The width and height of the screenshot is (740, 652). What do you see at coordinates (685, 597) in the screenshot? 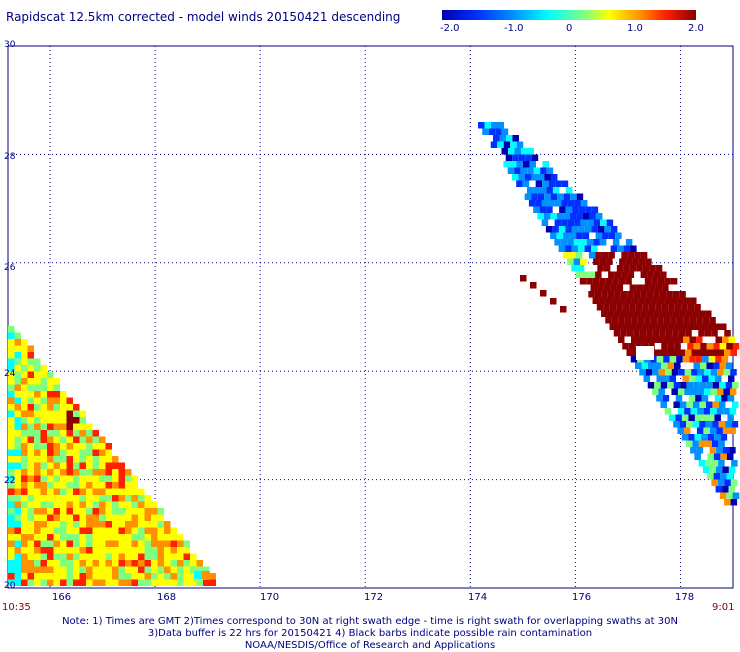
I see `lon-label: 178` at bounding box center [685, 597].